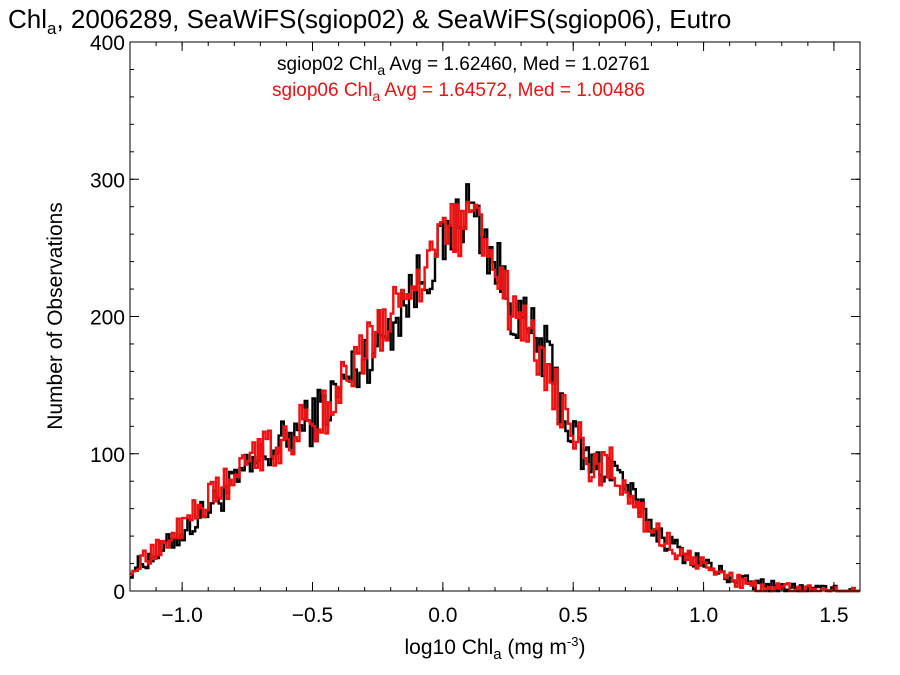 The width and height of the screenshot is (900, 675). I want to click on x-axis-label-suffix: ), so click(581, 647).